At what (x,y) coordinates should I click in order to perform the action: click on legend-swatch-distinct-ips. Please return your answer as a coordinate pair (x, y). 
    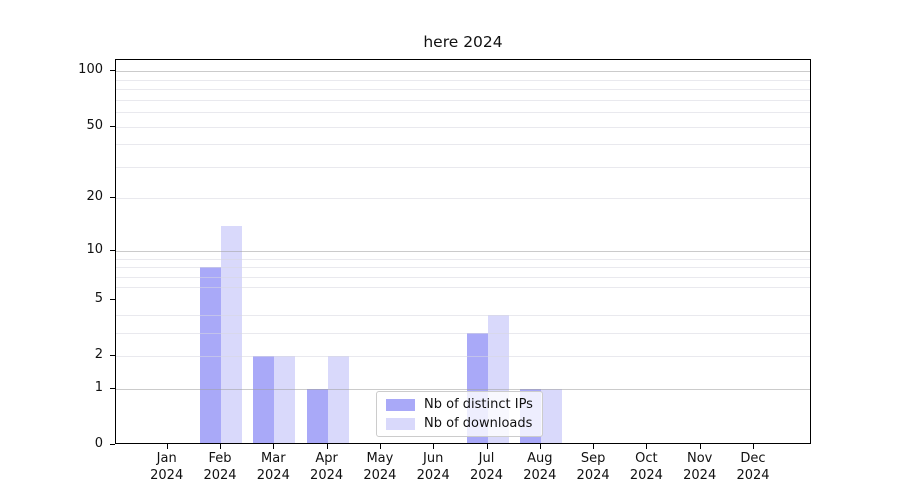
    Looking at the image, I should click on (400, 404).